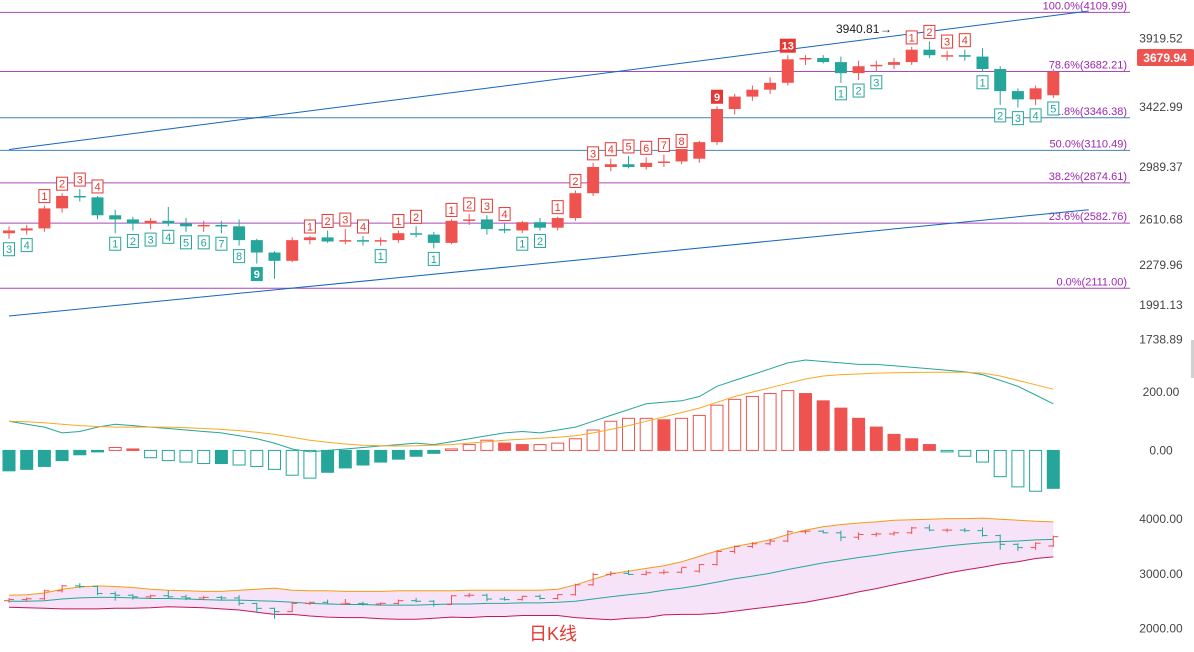 The image size is (1194, 652). I want to click on last-price: 3679.94, so click(1165, 58).